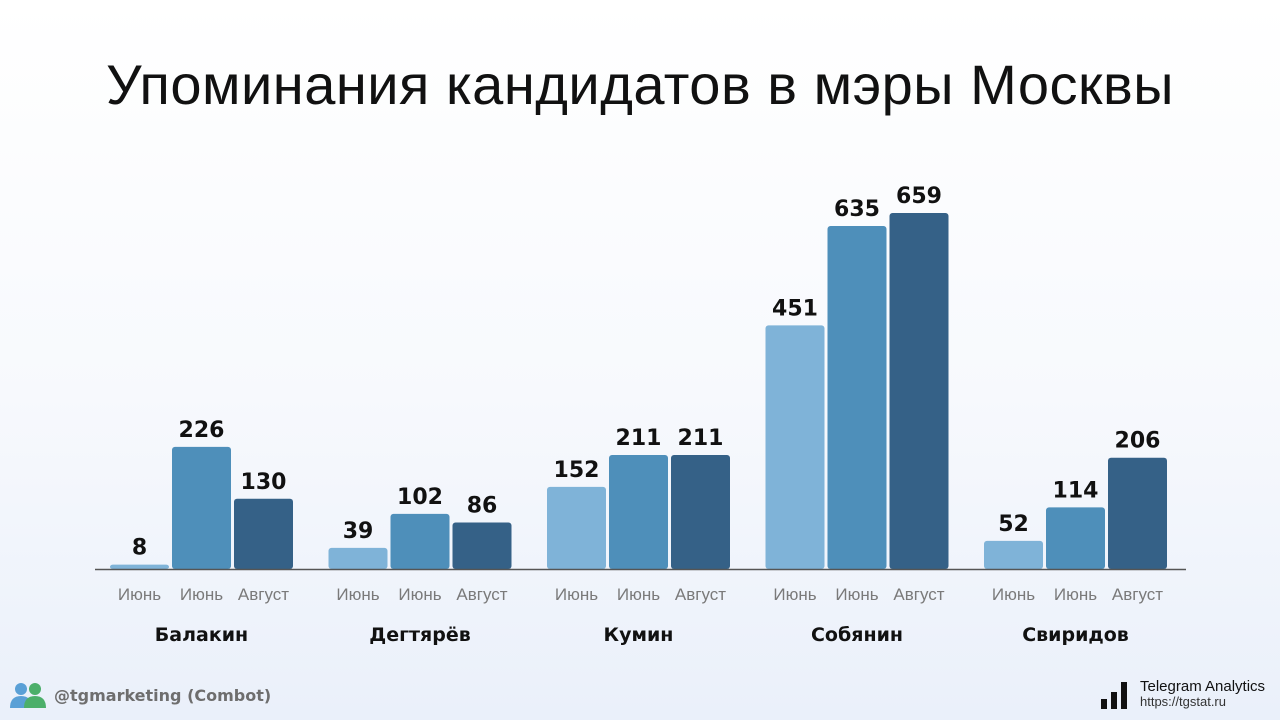 The image size is (1280, 720). Describe the element at coordinates (640, 84) in the screenshot. I see `chart-title: Упоминания кандидатов в мэры Москвы` at that location.